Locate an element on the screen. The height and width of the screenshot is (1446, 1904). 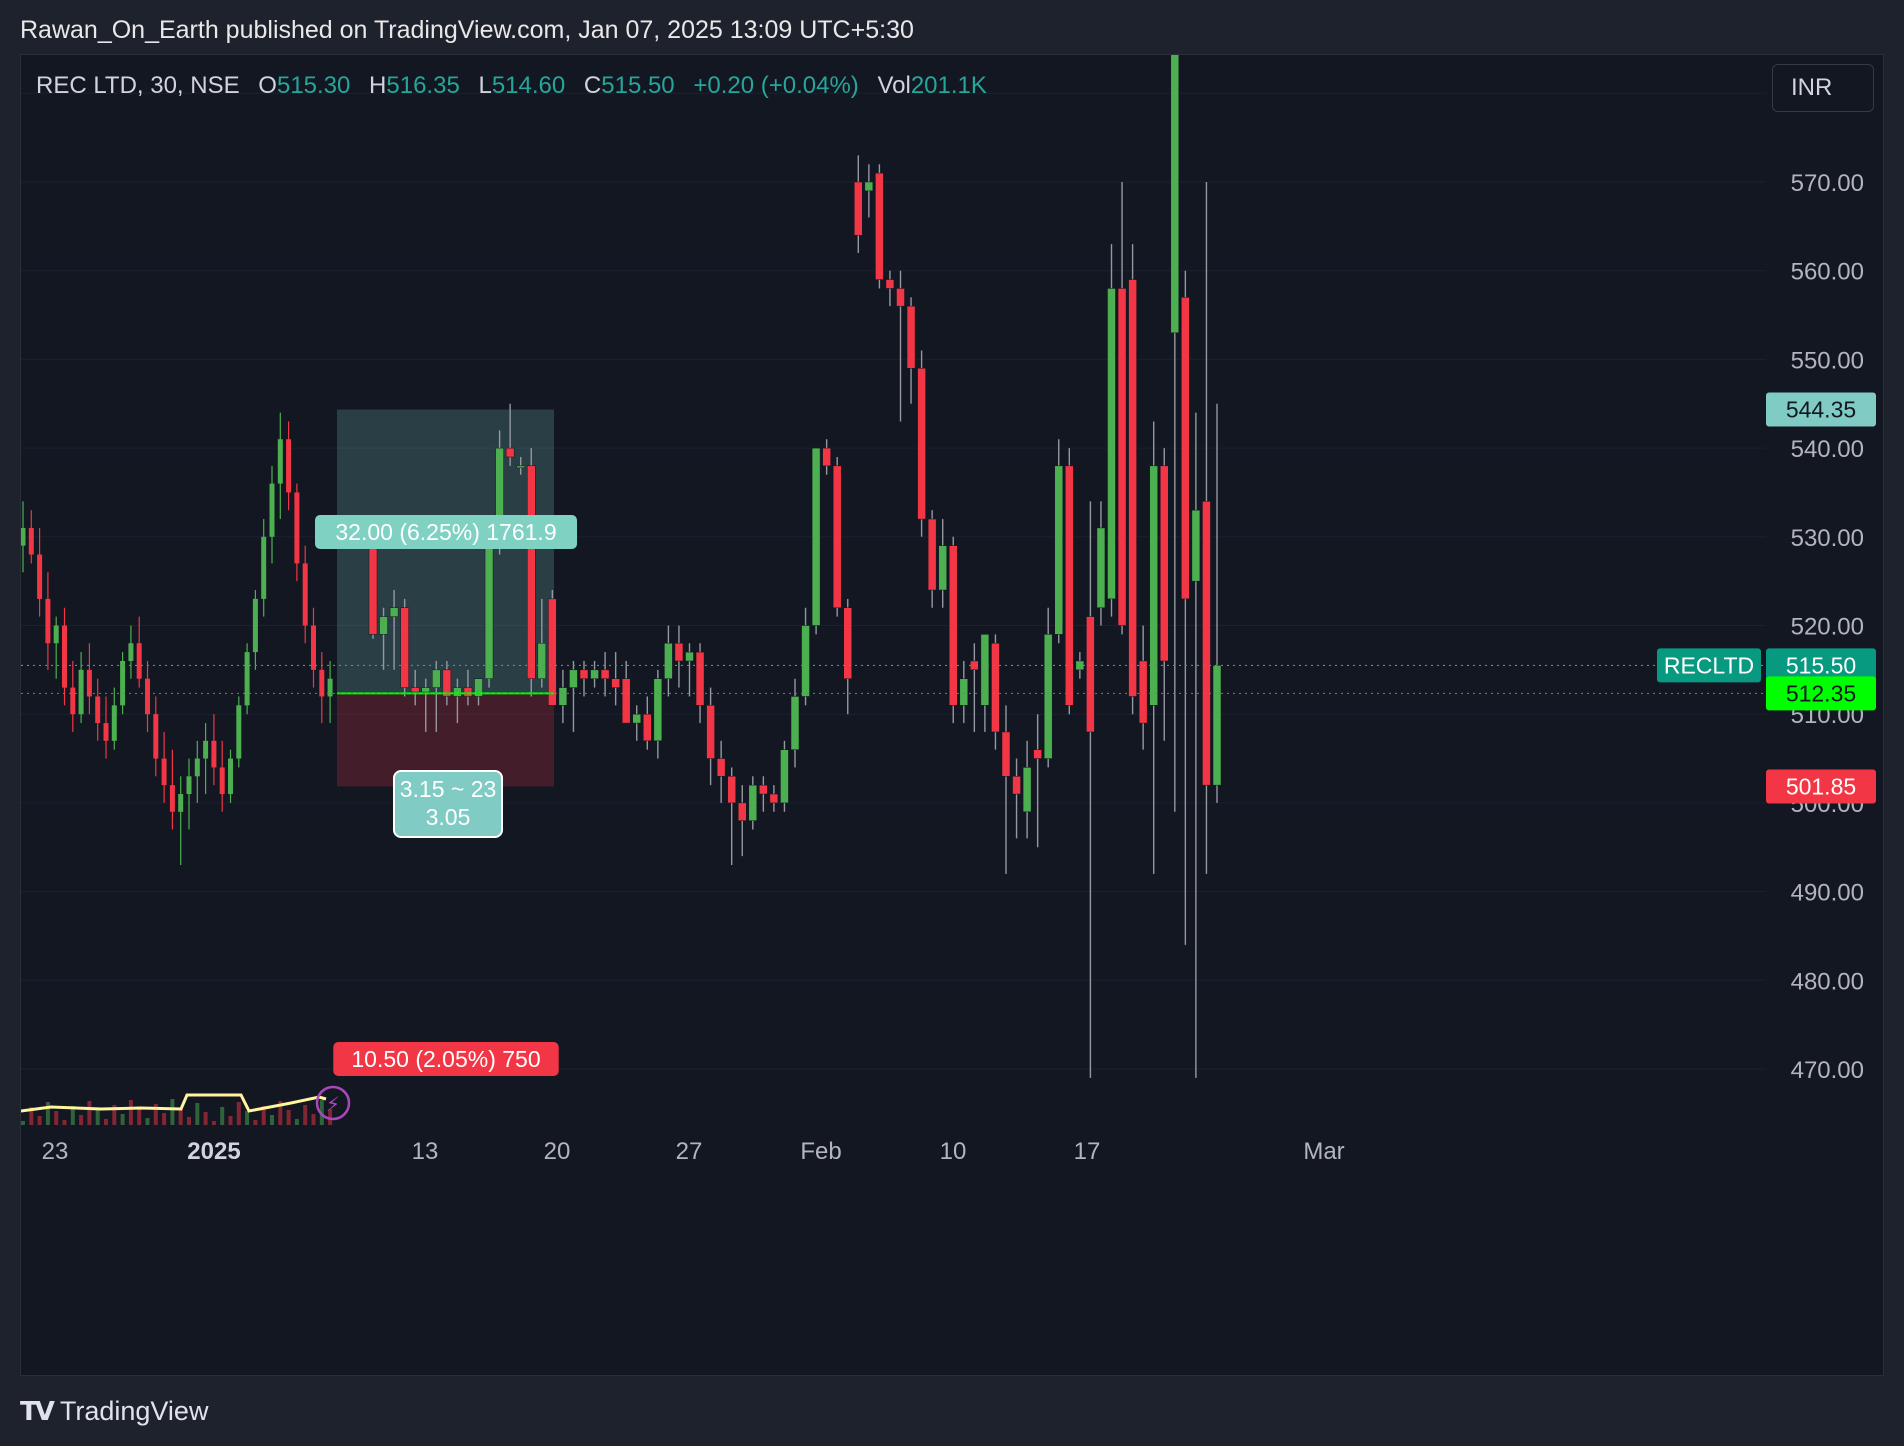
legend-volume: 201.1K is located at coordinates (948, 85).